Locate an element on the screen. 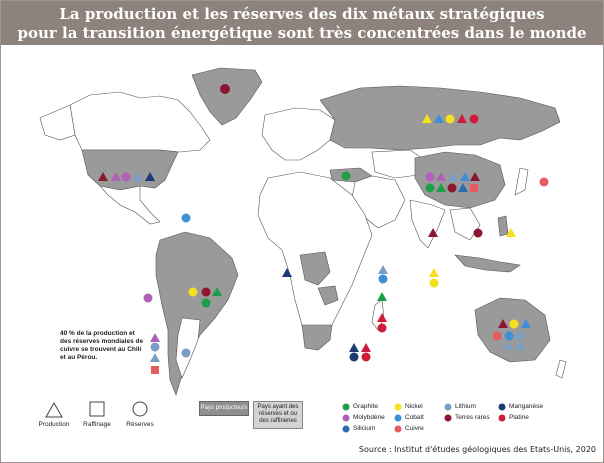 Image resolution: width=604 pixels, height=463 pixels. china-cobalt-prod is located at coordinates (465, 176).